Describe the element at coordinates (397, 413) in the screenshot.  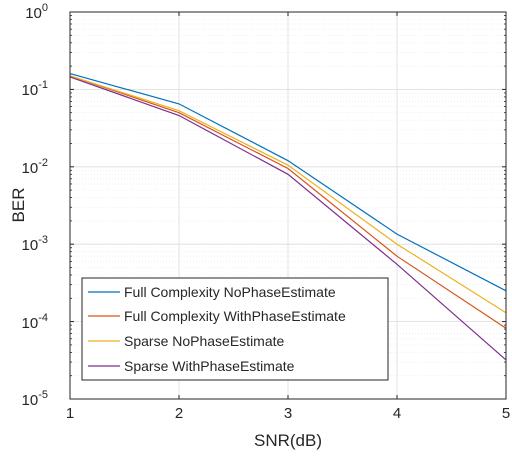
I see `x-tick-label: 4` at that location.